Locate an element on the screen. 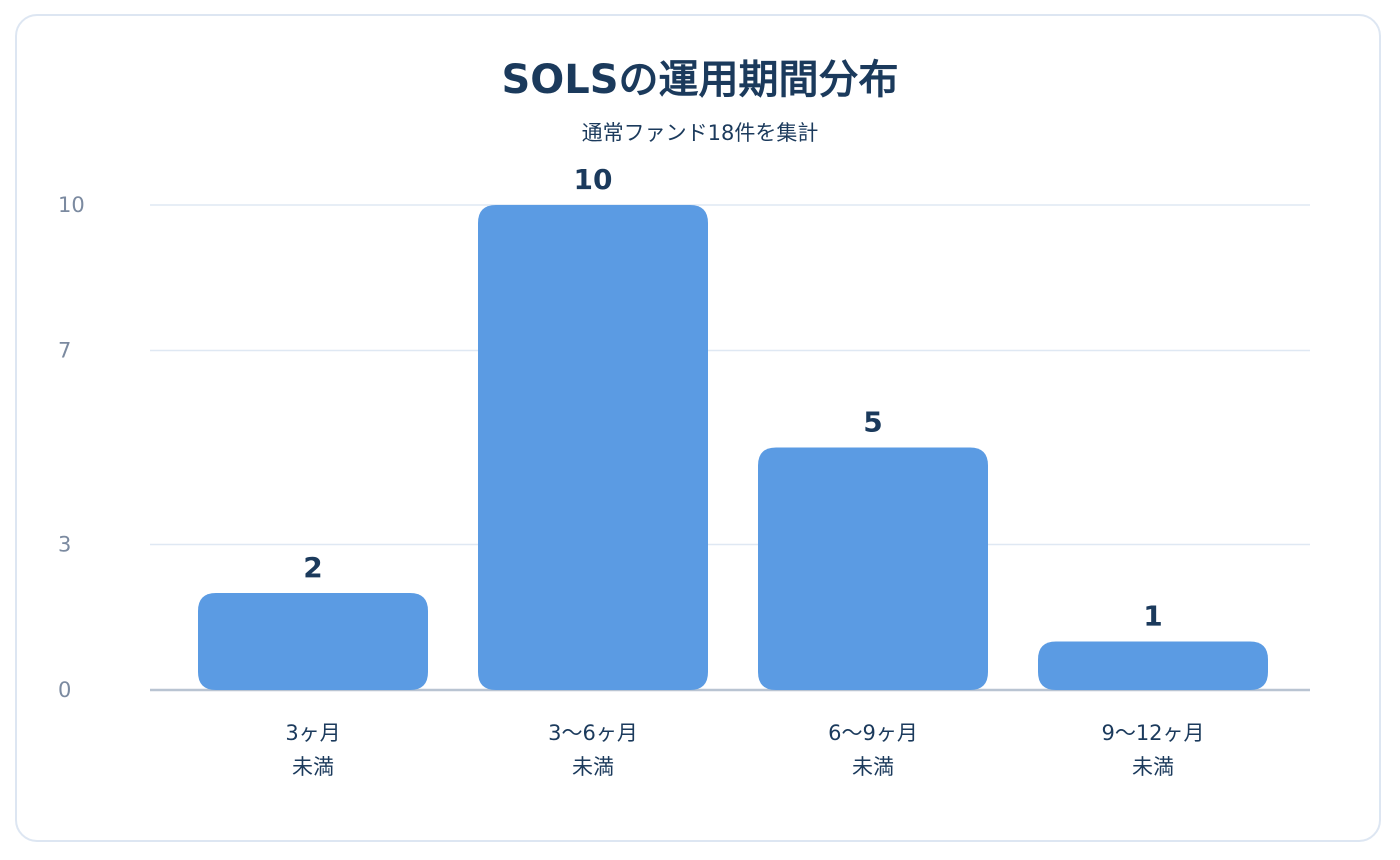  y-tick-label: 10 is located at coordinates (71, 205).